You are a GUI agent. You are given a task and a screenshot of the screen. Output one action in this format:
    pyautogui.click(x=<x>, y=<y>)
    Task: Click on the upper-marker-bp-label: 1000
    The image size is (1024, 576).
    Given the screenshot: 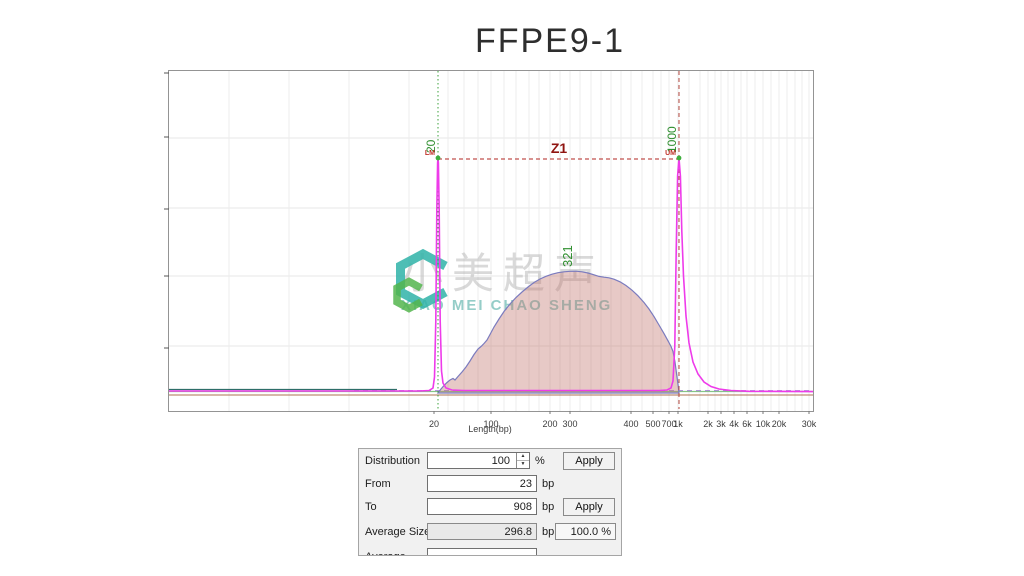 What is the action you would take?
    pyautogui.click(x=672, y=139)
    